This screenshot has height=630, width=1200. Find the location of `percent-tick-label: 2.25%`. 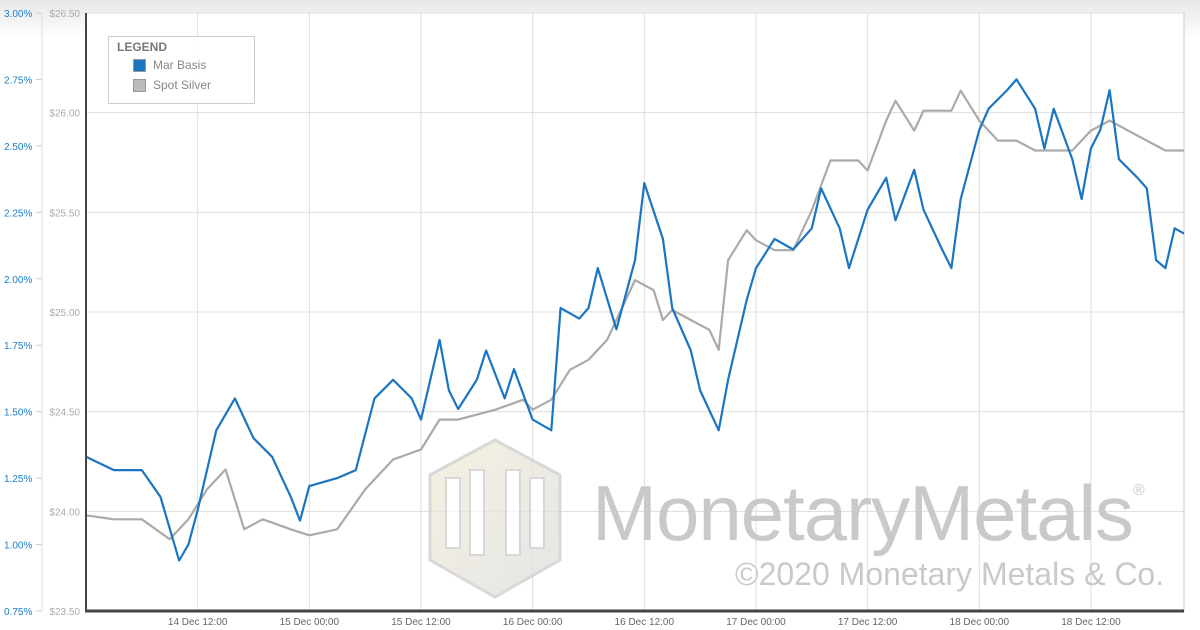

percent-tick-label: 2.25% is located at coordinates (18, 213).